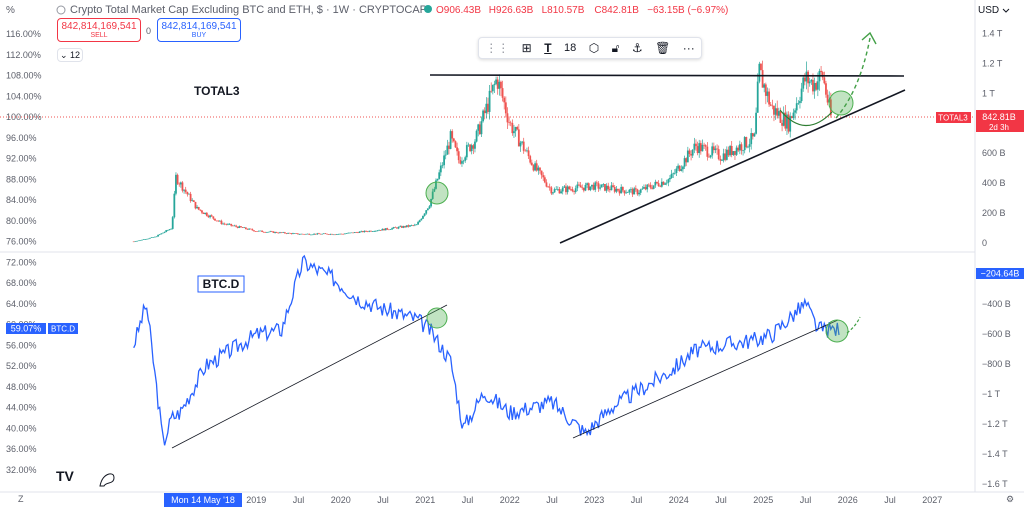 Image resolution: width=1024 pixels, height=509 pixels. I want to click on right-axis-tick: −400 B, so click(996, 304).